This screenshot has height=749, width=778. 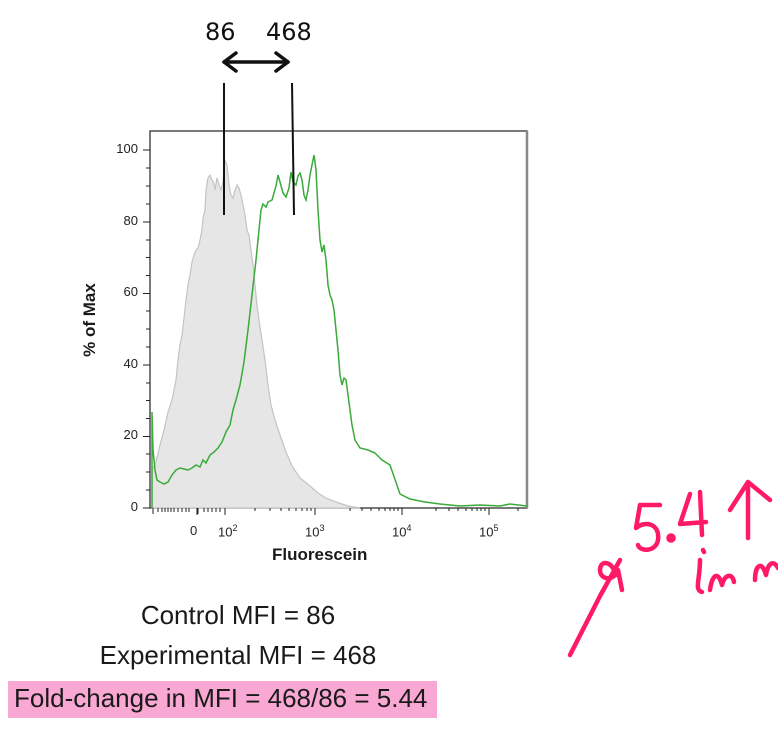 What do you see at coordinates (402, 531) in the screenshot?
I see `x-tick-1e4: 10⁴` at bounding box center [402, 531].